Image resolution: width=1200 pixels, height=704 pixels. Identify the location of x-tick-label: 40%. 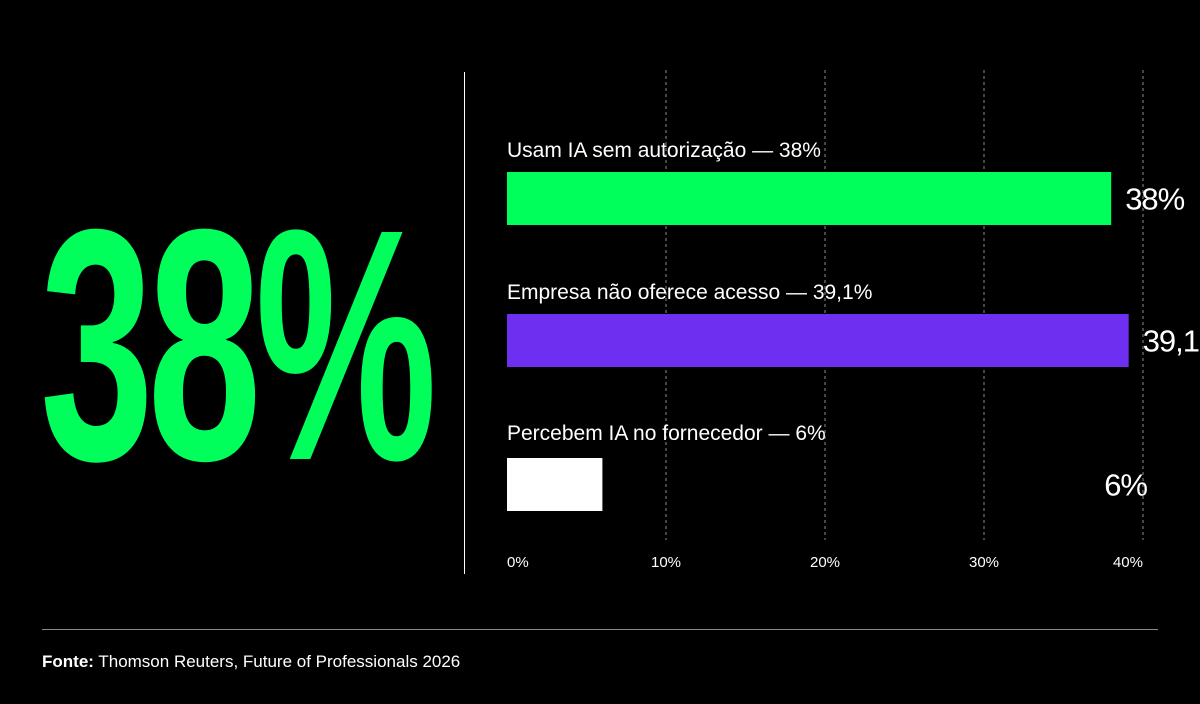
(1128, 562).